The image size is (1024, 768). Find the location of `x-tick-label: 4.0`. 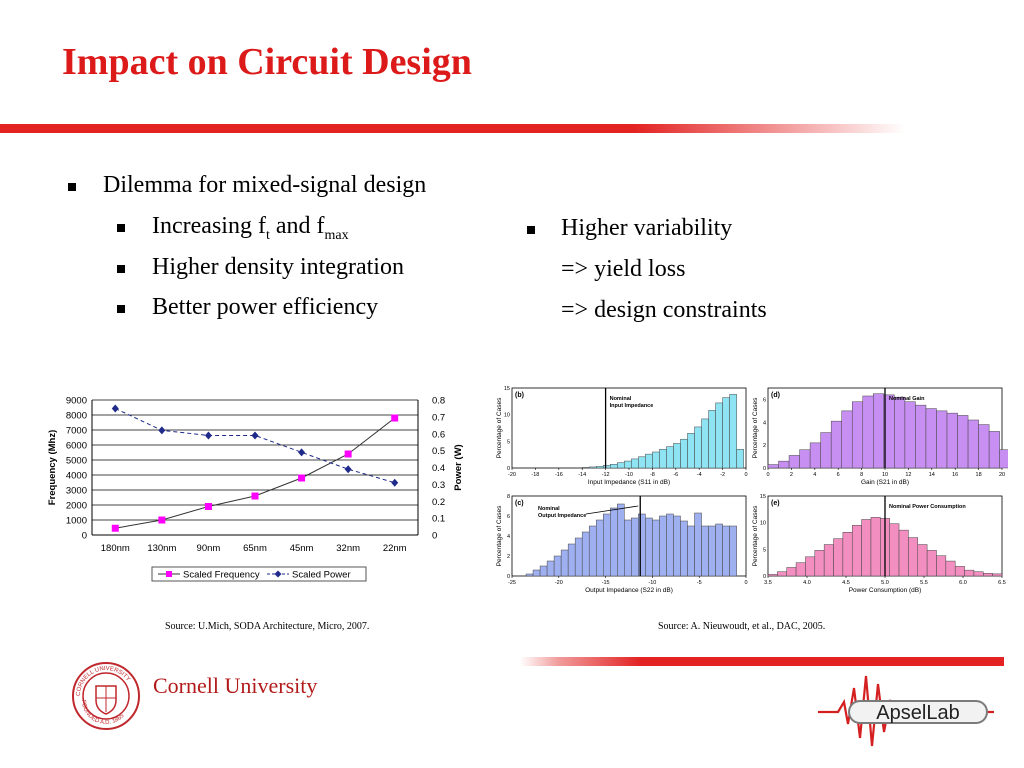

x-tick-label: 4.0 is located at coordinates (807, 583).